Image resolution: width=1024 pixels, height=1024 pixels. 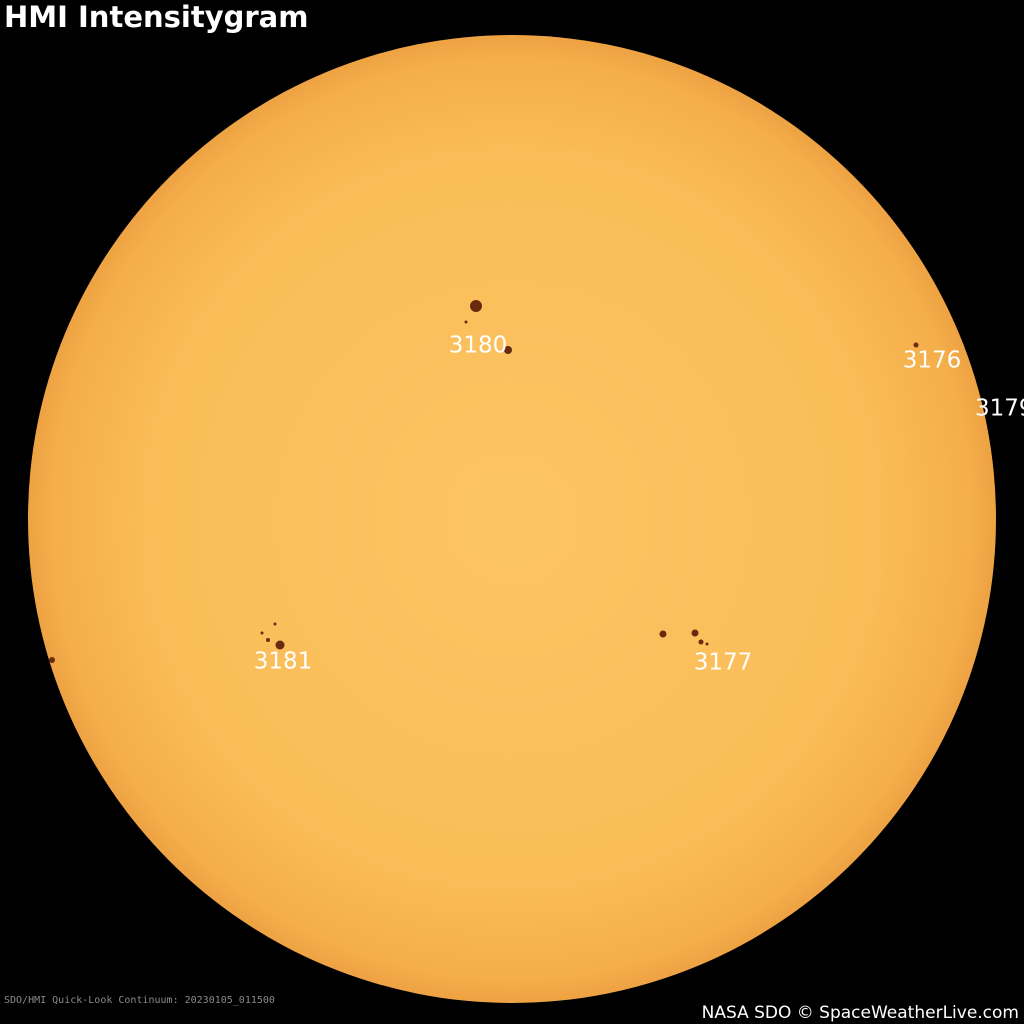 What do you see at coordinates (283, 662) in the screenshot?
I see `region-label: 3181` at bounding box center [283, 662].